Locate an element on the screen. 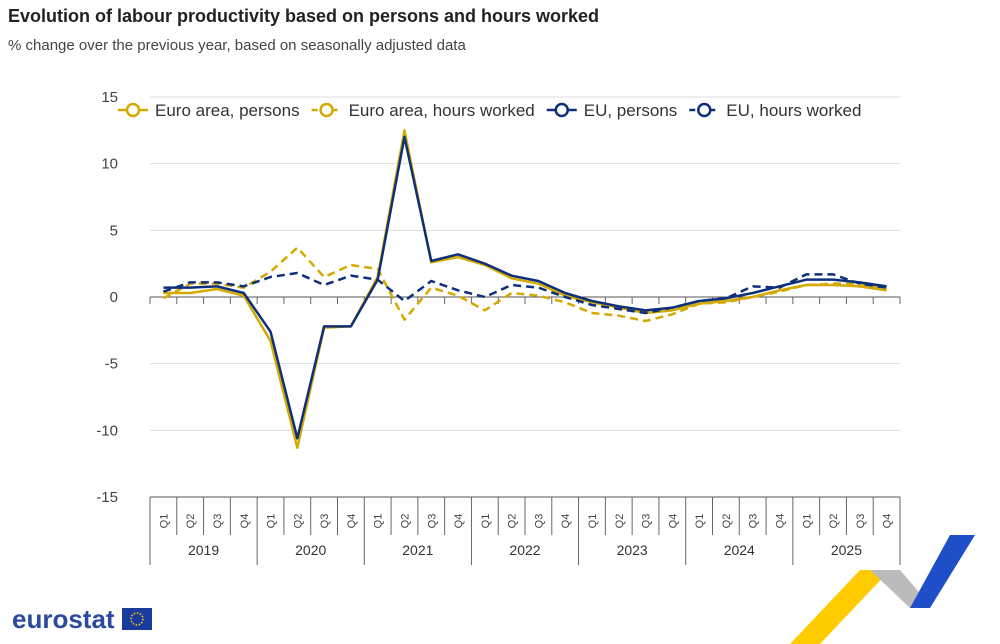  year-label: 2025 is located at coordinates (846, 550).